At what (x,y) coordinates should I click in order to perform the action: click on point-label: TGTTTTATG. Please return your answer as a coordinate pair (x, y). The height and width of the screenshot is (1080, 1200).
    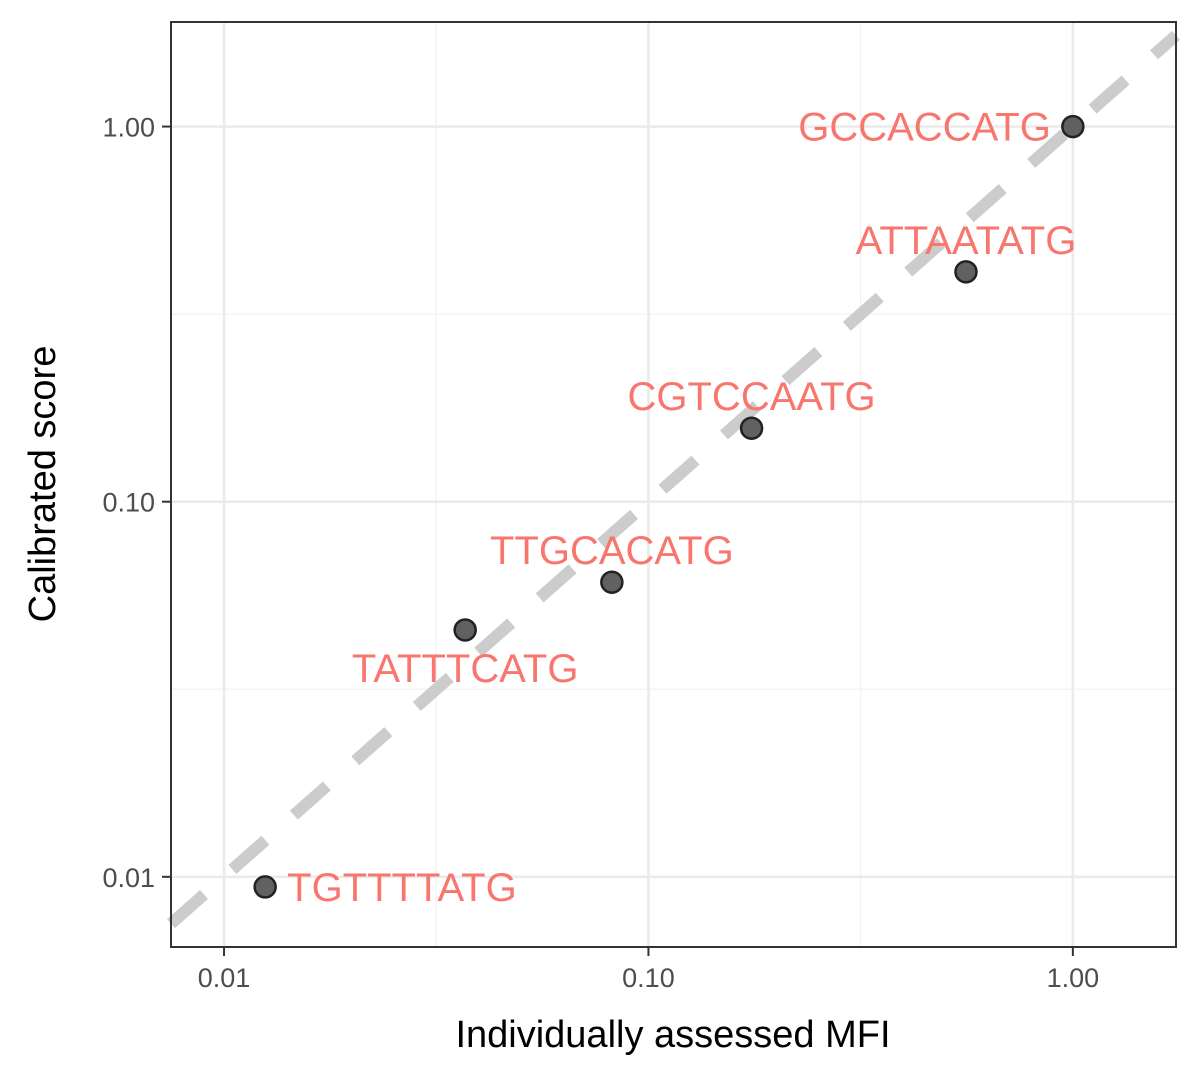
    Looking at the image, I should click on (402, 888).